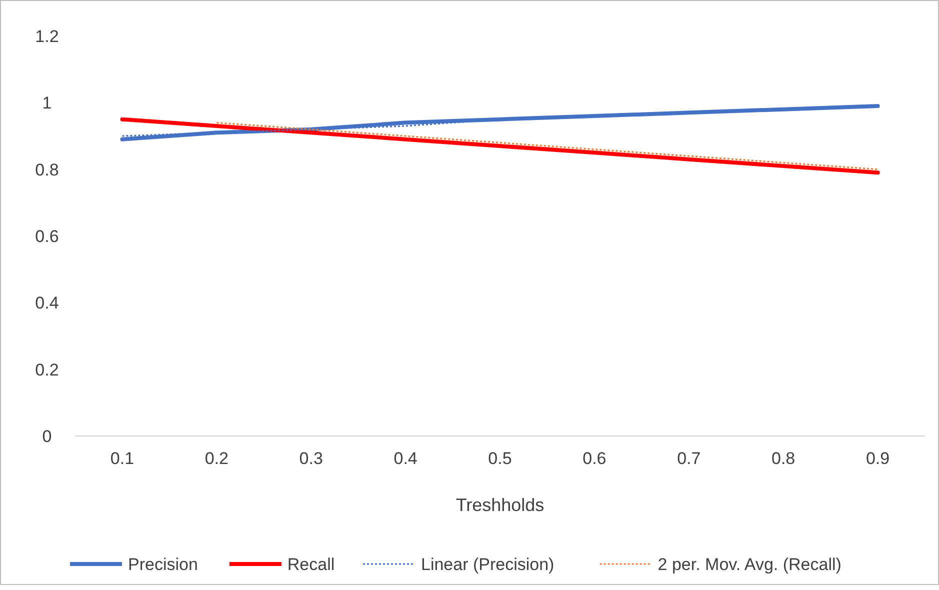  What do you see at coordinates (47, 303) in the screenshot?
I see `y-tick-label: 0.4` at bounding box center [47, 303].